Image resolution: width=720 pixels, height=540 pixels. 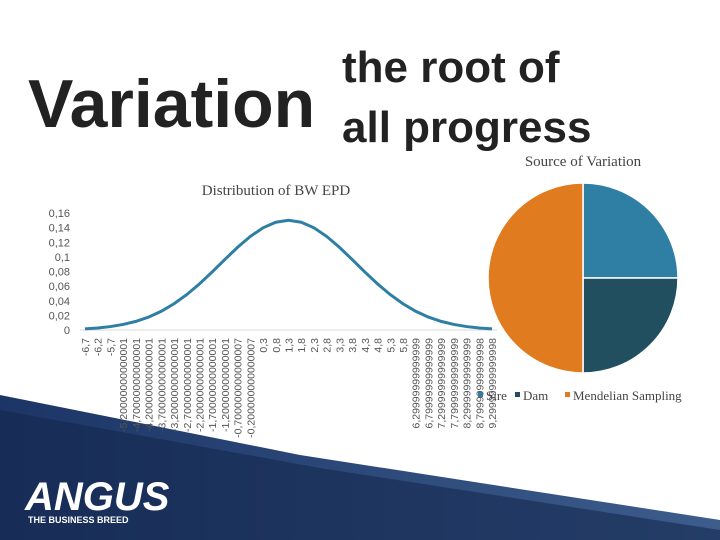 What do you see at coordinates (277, 345) in the screenshot?
I see `x-tick-label: 0,8` at bounding box center [277, 345].